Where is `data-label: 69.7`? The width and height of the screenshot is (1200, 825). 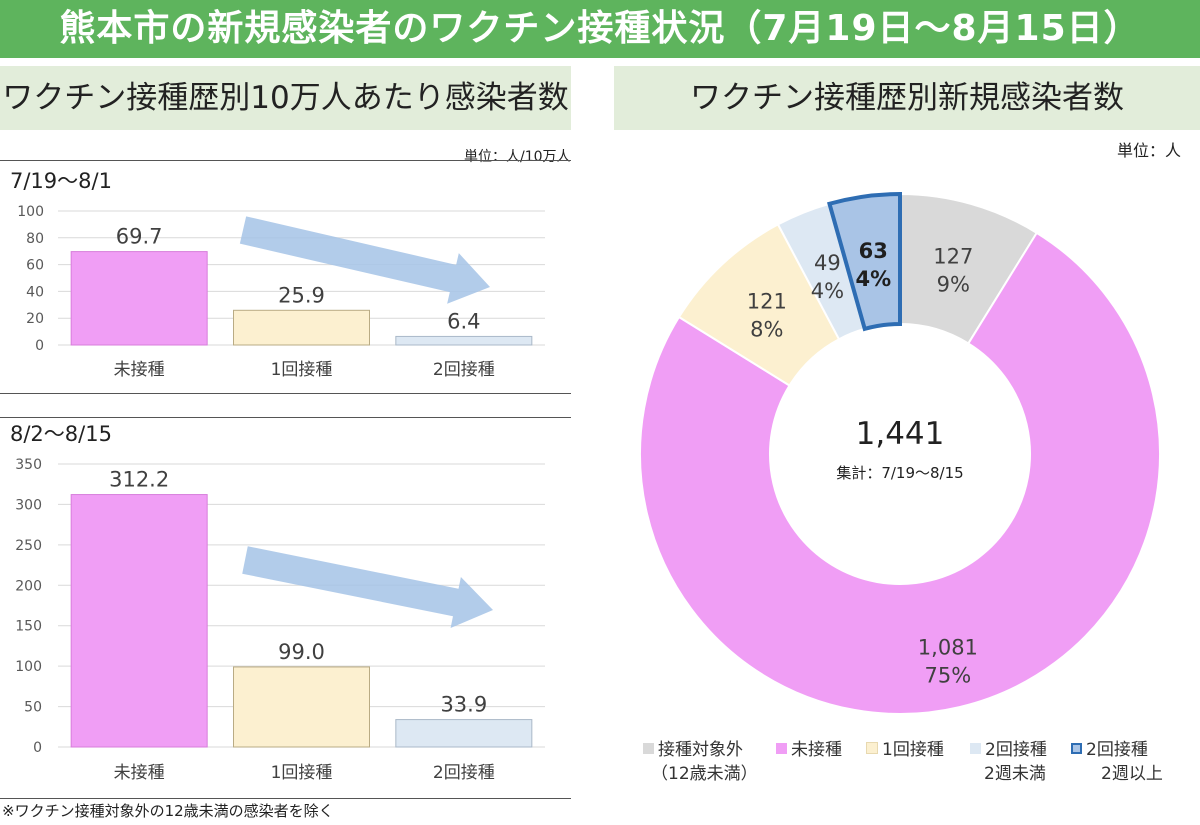
data-label: 69.7 is located at coordinates (139, 237).